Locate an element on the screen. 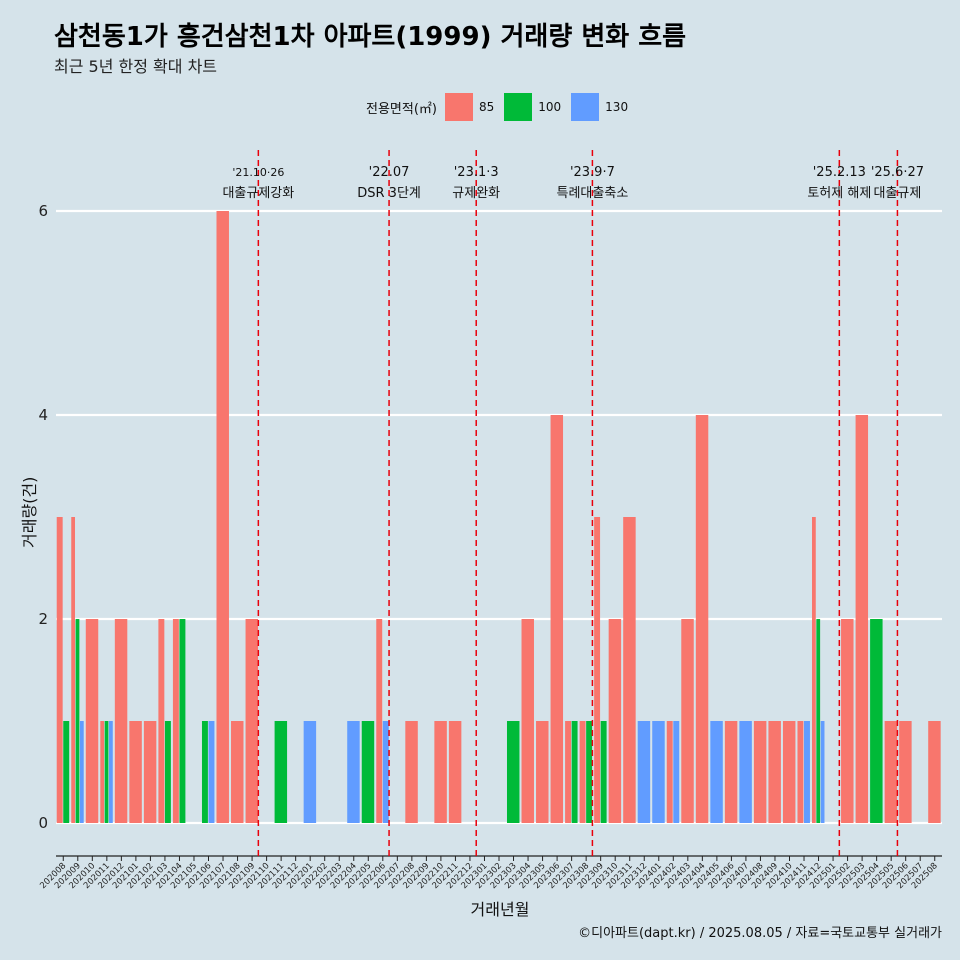 The height and width of the screenshot is (960, 960). y-axis-label: 거래량(건) is located at coordinates (29, 512).